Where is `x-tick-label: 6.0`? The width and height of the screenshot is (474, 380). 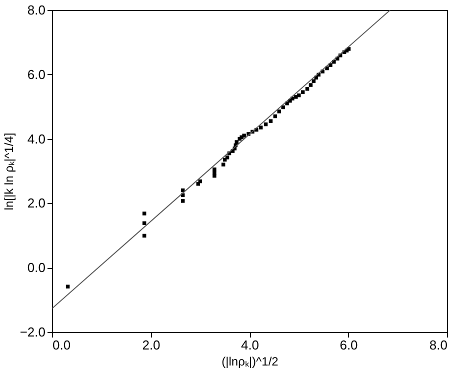 x-tick-label: 6.0 is located at coordinates (349, 345).